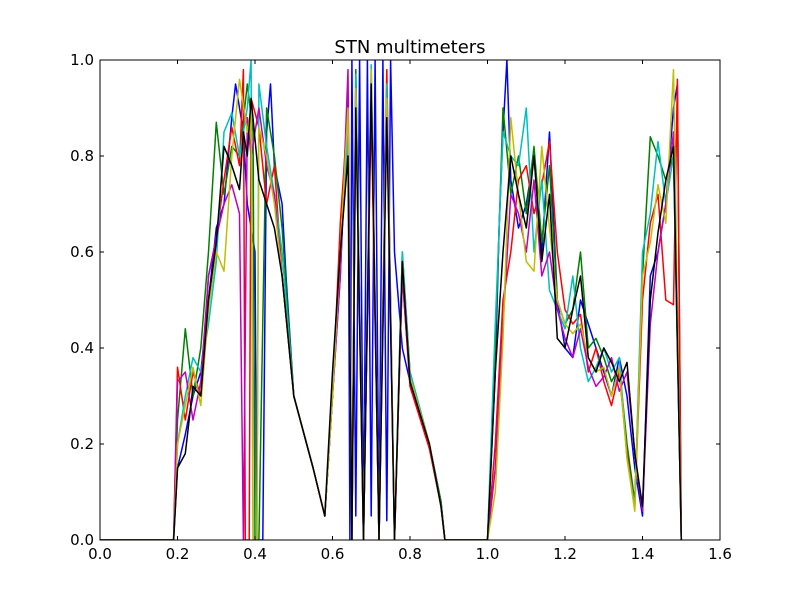  I want to click on y-tick-label: 0.6, so click(82, 252).